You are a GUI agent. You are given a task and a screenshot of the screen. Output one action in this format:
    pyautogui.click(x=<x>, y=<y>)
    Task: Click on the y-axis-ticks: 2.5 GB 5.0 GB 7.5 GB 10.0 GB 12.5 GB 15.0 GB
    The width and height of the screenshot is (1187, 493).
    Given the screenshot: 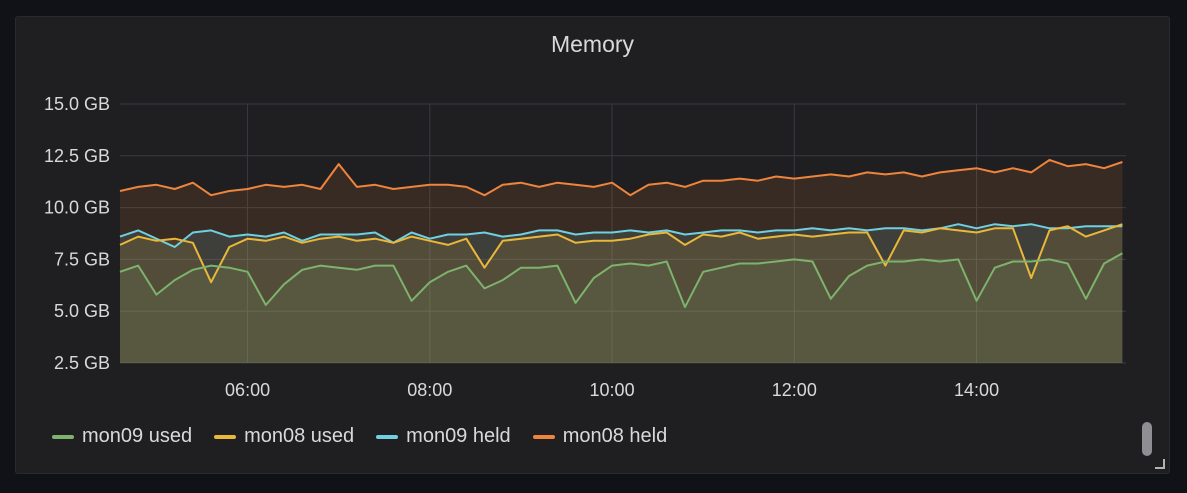 What is the action you would take?
    pyautogui.click(x=77, y=233)
    